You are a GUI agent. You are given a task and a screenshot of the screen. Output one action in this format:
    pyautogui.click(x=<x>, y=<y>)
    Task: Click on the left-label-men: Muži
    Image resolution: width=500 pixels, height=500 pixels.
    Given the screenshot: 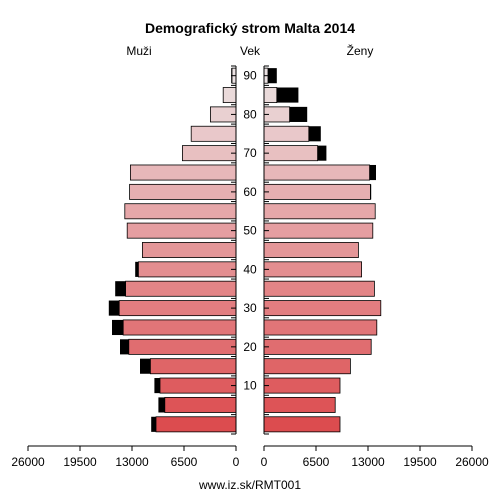 What is the action you would take?
    pyautogui.click(x=138, y=51)
    